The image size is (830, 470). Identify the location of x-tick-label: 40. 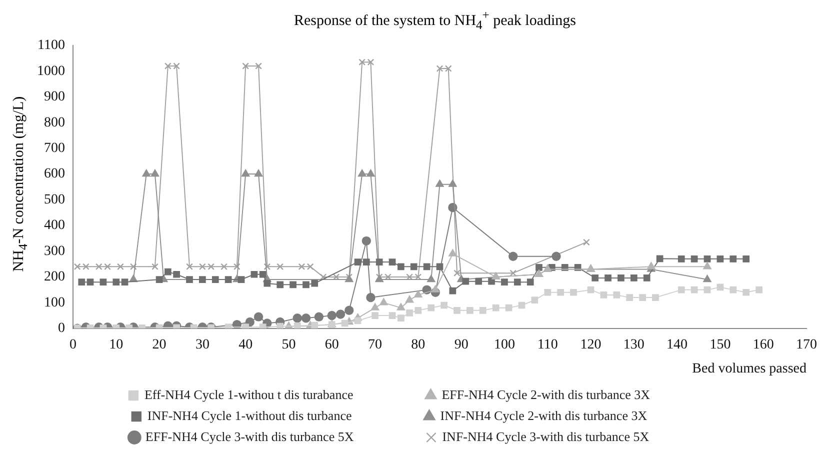
(245, 344).